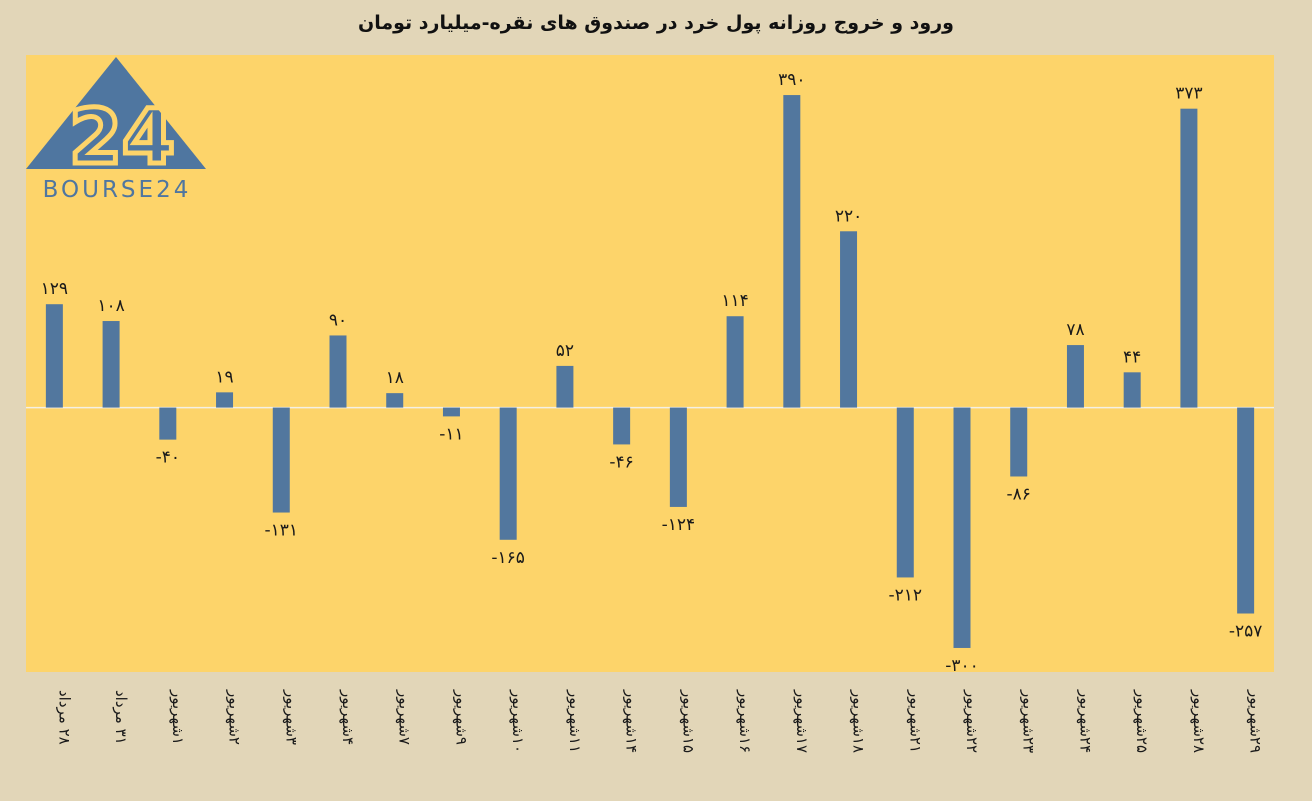 This screenshot has height=801, width=1312. What do you see at coordinates (802, 721) in the screenshot?
I see `x-tick-label: ۱۷شهریور` at bounding box center [802, 721].